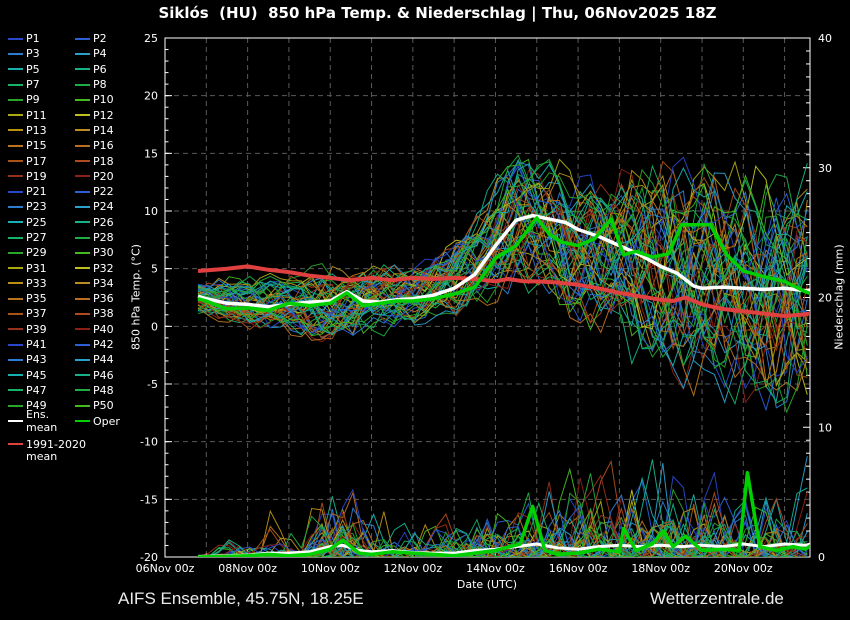 Image resolution: width=850 pixels, height=620 pixels. What do you see at coordinates (743, 568) in the screenshot?
I see `svg-text: 20Nov 00z` at bounding box center [743, 568].